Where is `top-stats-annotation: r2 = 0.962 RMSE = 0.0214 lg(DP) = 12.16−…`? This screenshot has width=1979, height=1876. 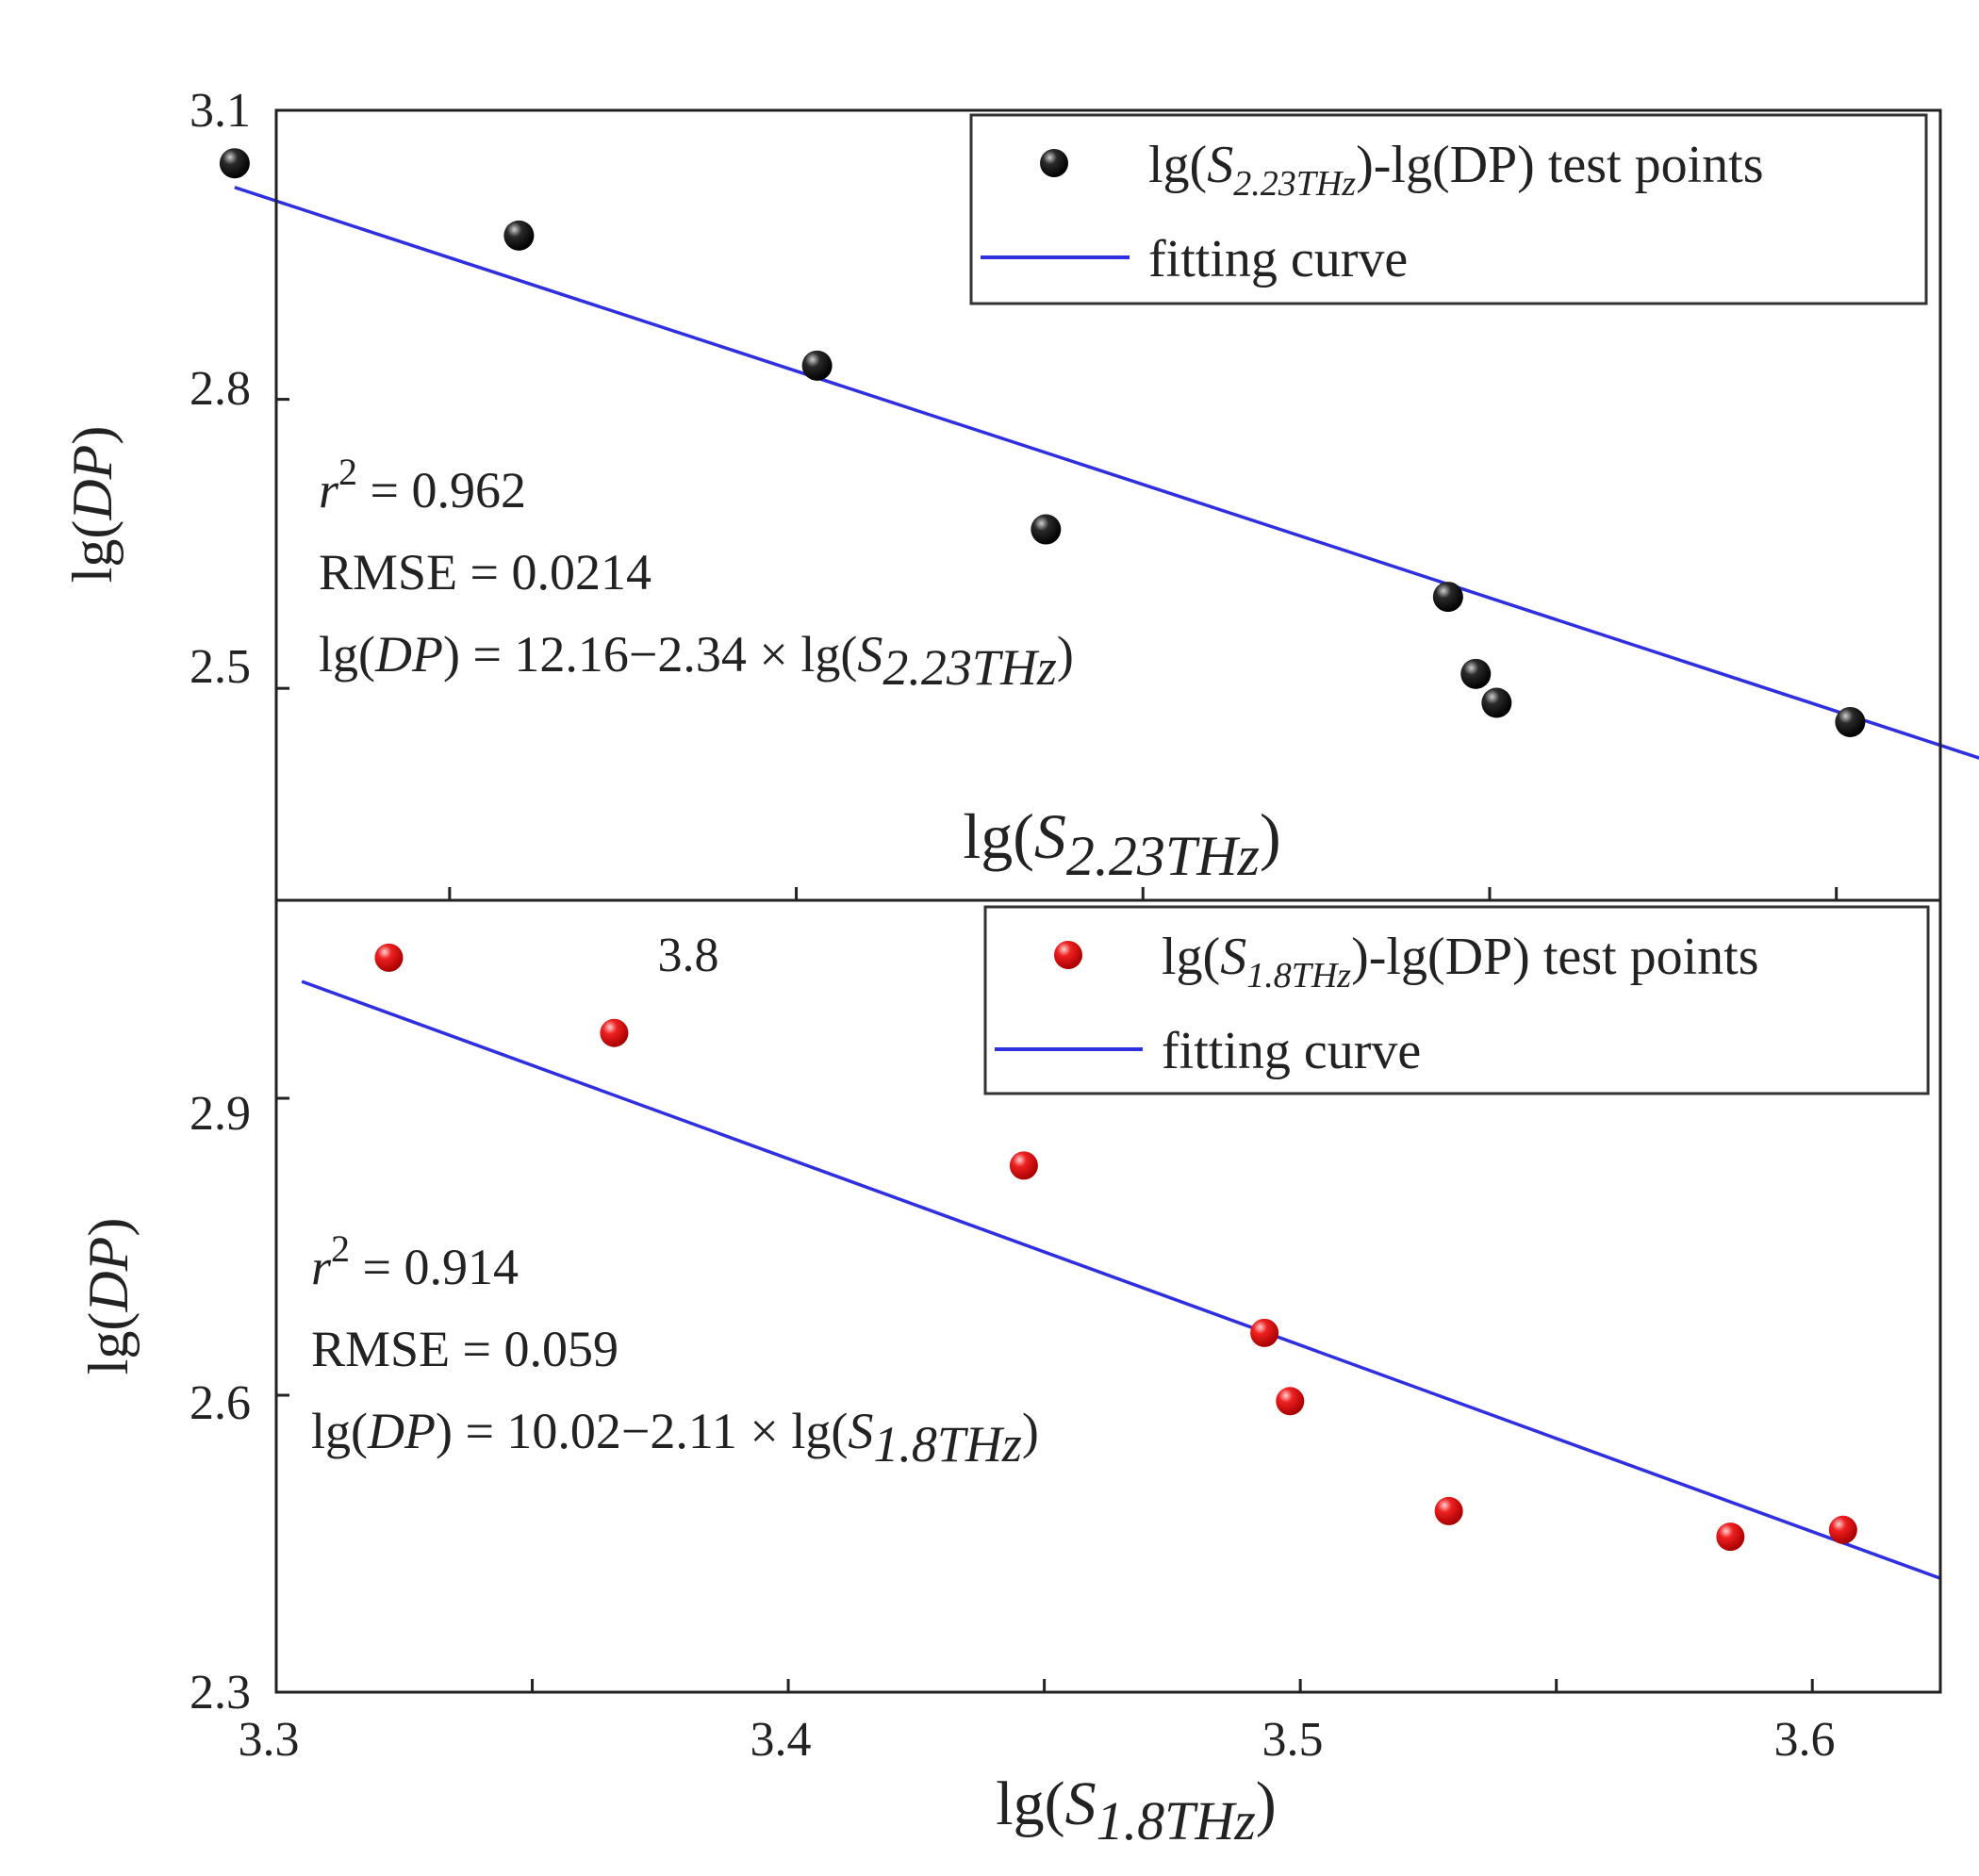 top-stats-annotation: r2 = 0.962 RMSE = 0.0214 lg(DP) = 12.16−… is located at coordinates (696, 573).